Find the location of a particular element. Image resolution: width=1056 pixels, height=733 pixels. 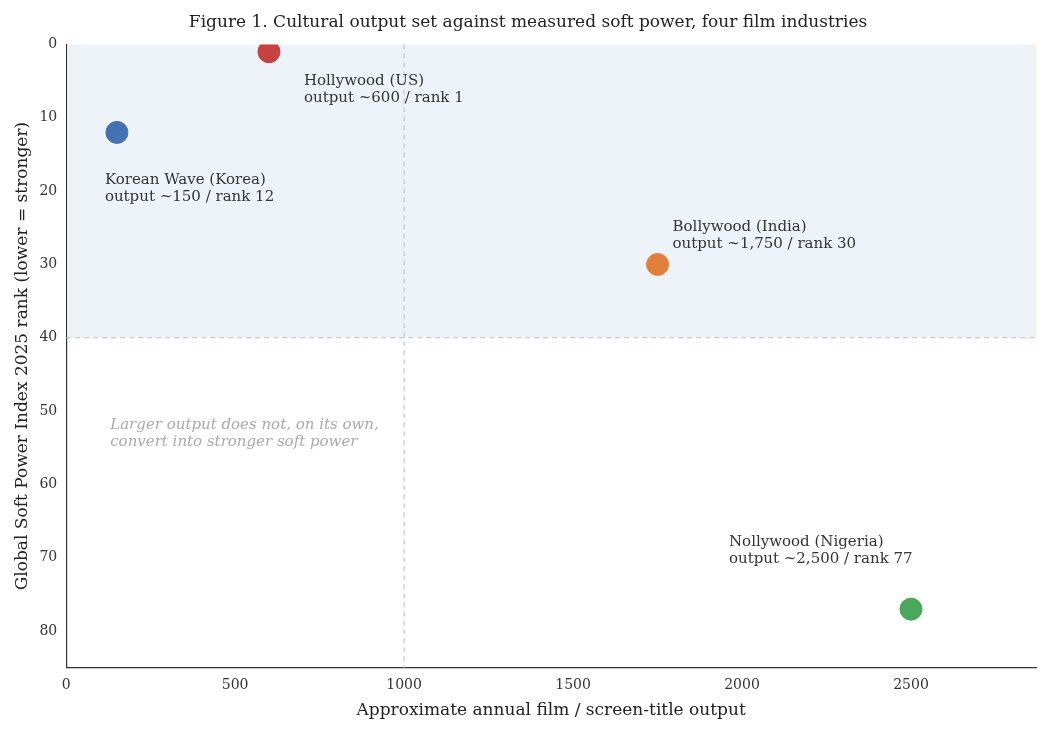

y-axis-title: Global Soft Power Index 2025 rank (lower = stronger) is located at coordinates (20, 356).